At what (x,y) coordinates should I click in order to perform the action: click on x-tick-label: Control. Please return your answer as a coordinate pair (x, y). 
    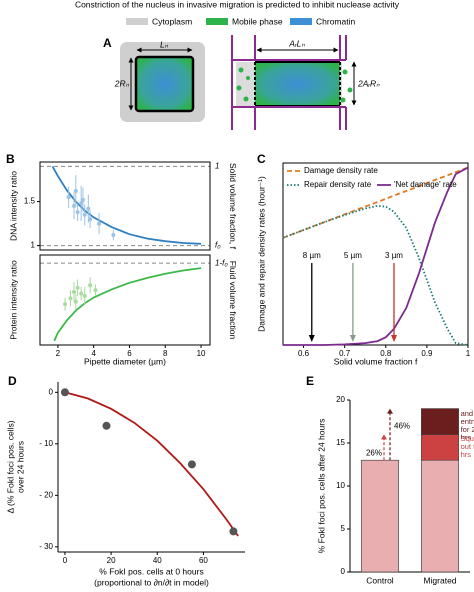
    Looking at the image, I should click on (380, 580).